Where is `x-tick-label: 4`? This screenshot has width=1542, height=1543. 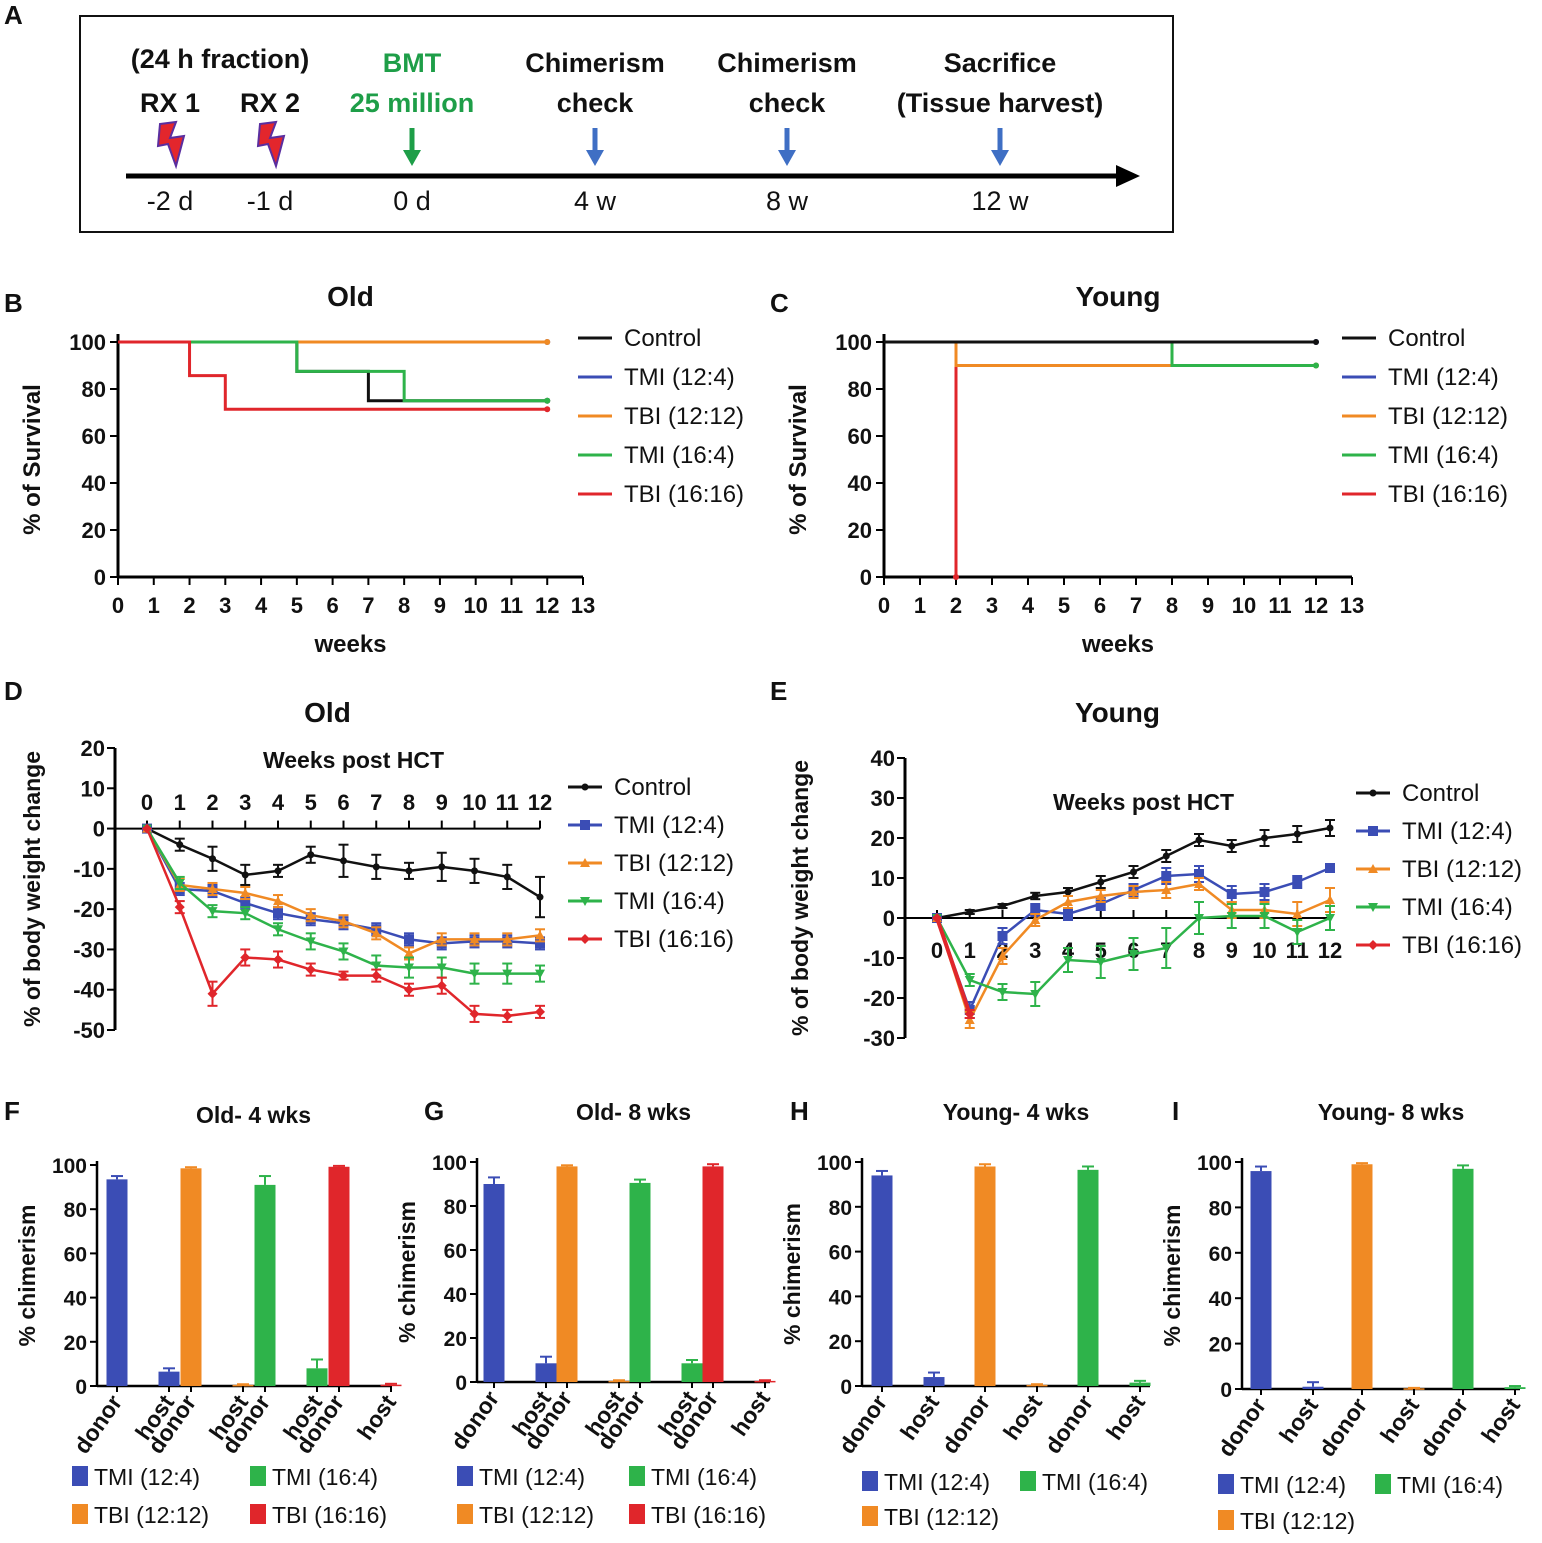
x-tick-label: 4 is located at coordinates (278, 802).